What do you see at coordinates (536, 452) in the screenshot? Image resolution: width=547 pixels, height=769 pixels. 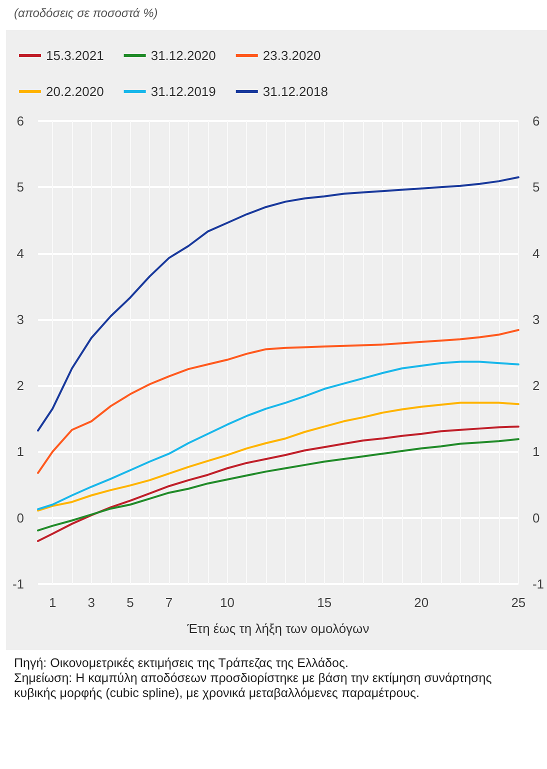 I see `y2-tick-label: 1` at bounding box center [536, 452].